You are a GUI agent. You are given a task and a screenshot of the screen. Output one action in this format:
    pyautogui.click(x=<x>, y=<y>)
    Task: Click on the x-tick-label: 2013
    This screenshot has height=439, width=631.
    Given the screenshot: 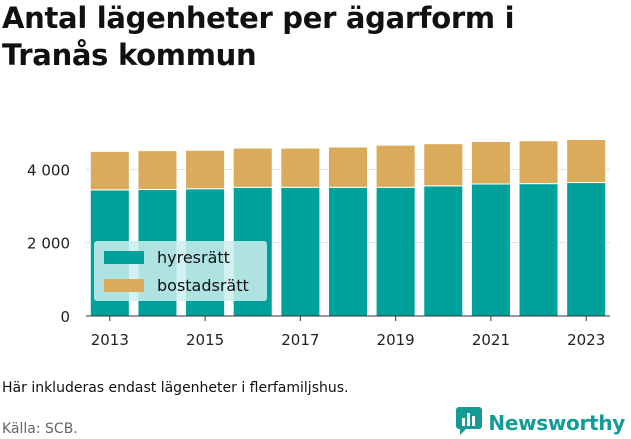 What is the action you would take?
    pyautogui.click(x=110, y=340)
    